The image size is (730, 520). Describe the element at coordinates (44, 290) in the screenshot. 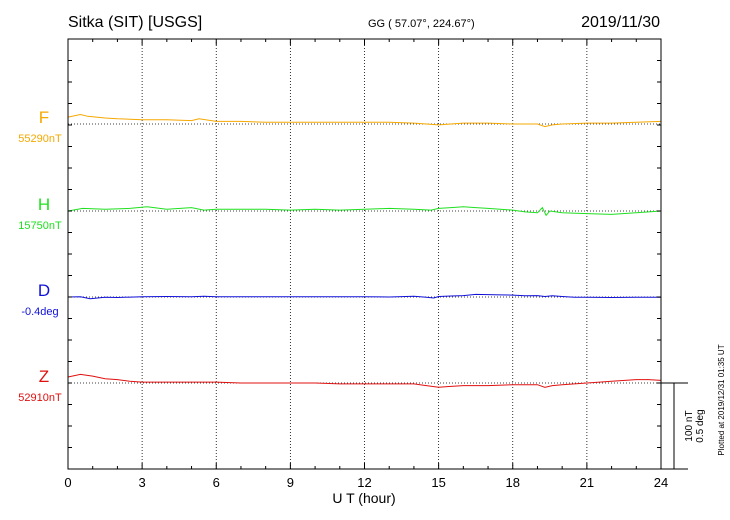

I see `series-name-D: D` at that location.